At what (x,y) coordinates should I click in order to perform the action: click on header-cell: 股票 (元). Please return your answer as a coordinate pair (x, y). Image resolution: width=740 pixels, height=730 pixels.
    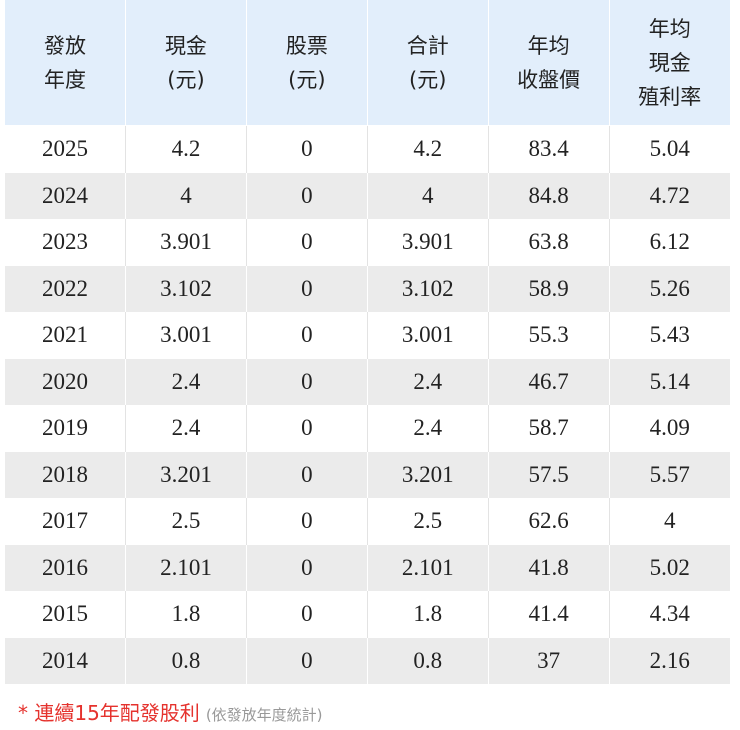
    Looking at the image, I should click on (307, 63).